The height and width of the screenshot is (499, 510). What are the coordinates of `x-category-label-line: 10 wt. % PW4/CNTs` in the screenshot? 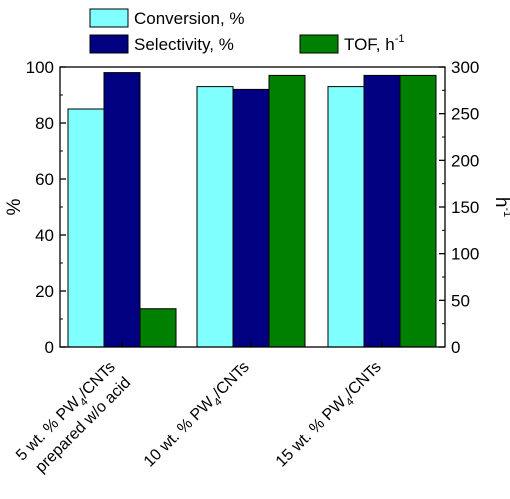 It's located at (198, 416).